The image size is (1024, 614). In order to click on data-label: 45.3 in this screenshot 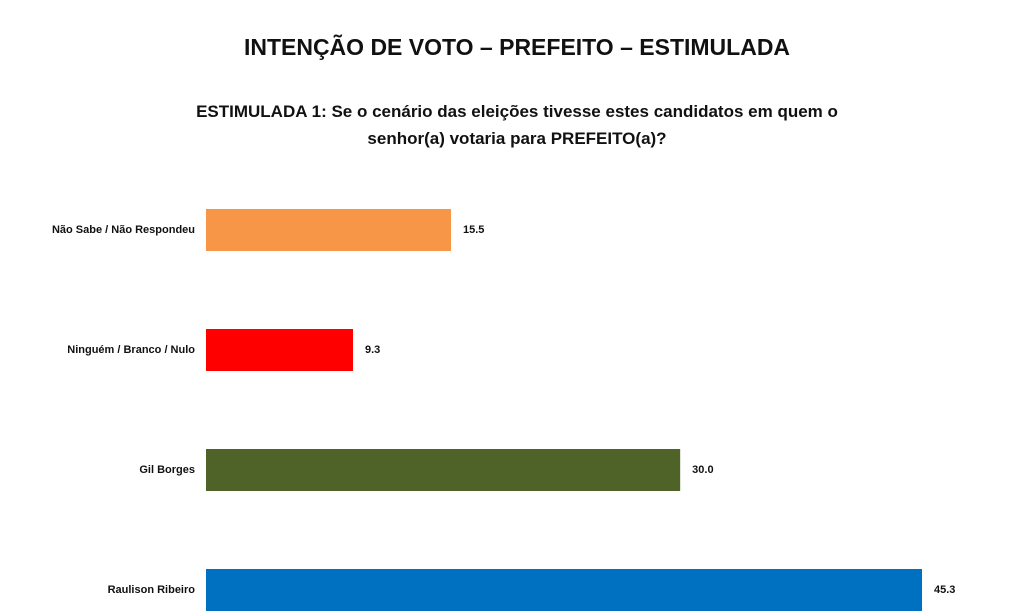, I will do `click(944, 590)`.